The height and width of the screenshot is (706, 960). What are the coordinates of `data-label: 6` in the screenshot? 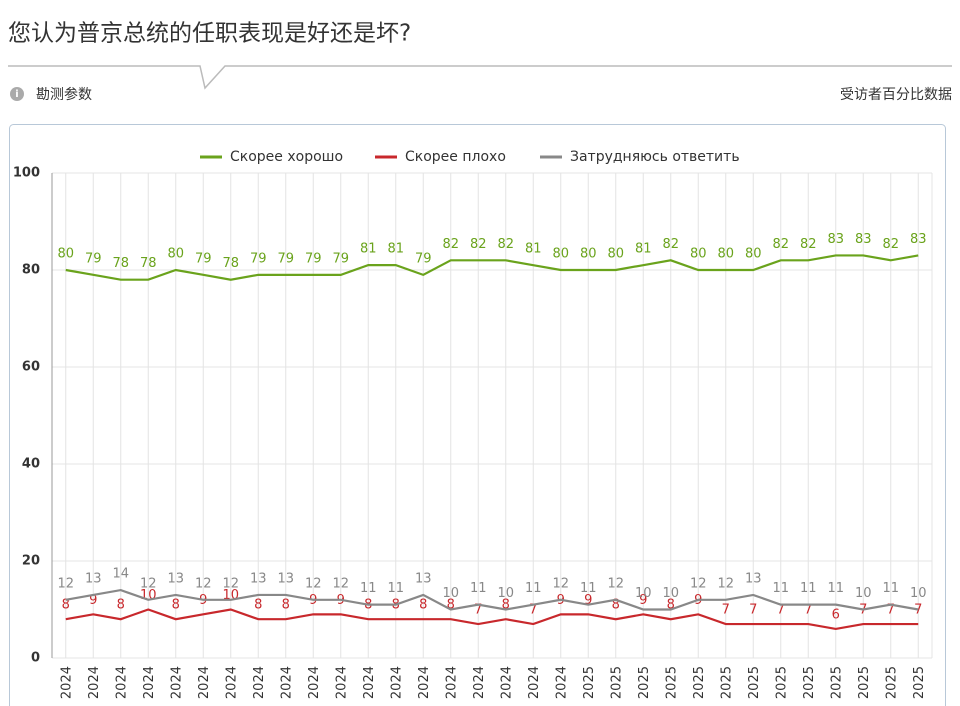 It's located at (836, 614).